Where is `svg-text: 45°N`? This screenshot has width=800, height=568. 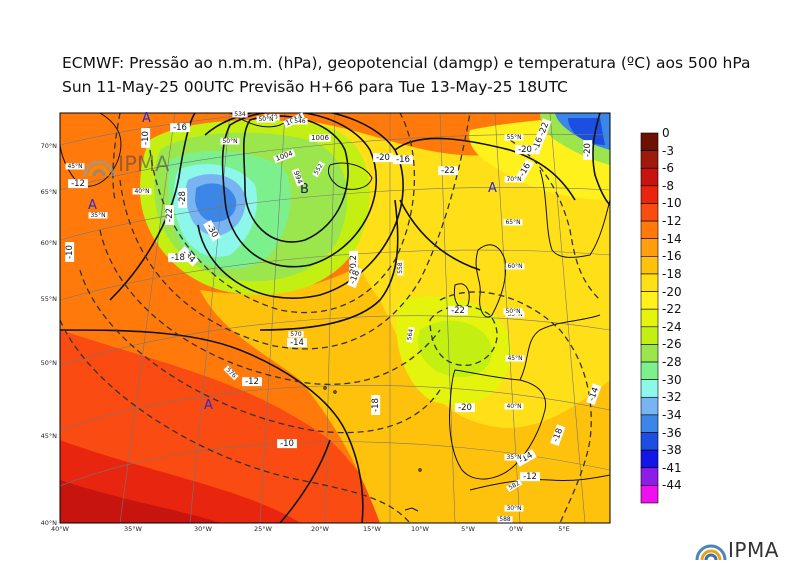 svg-text: 45°N is located at coordinates (514, 358).